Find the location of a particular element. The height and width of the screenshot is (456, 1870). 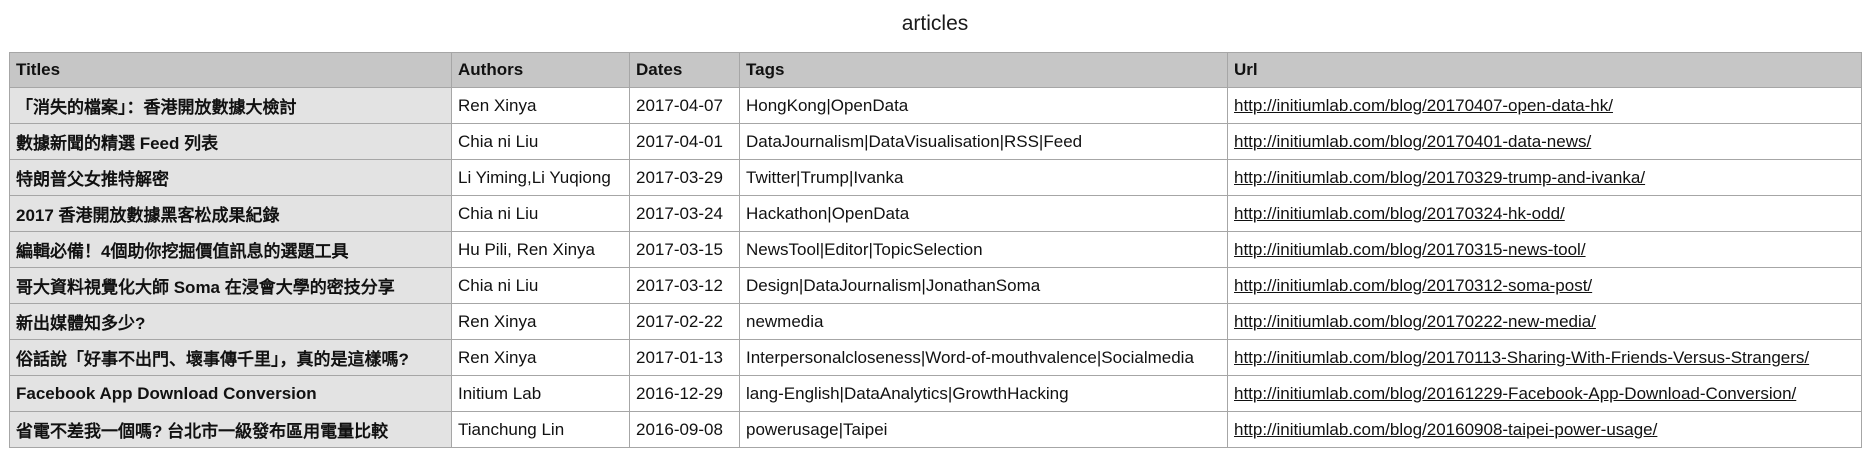

tags-cell: lang-English|DataAnalytics|GrowthHacking is located at coordinates (983, 393).